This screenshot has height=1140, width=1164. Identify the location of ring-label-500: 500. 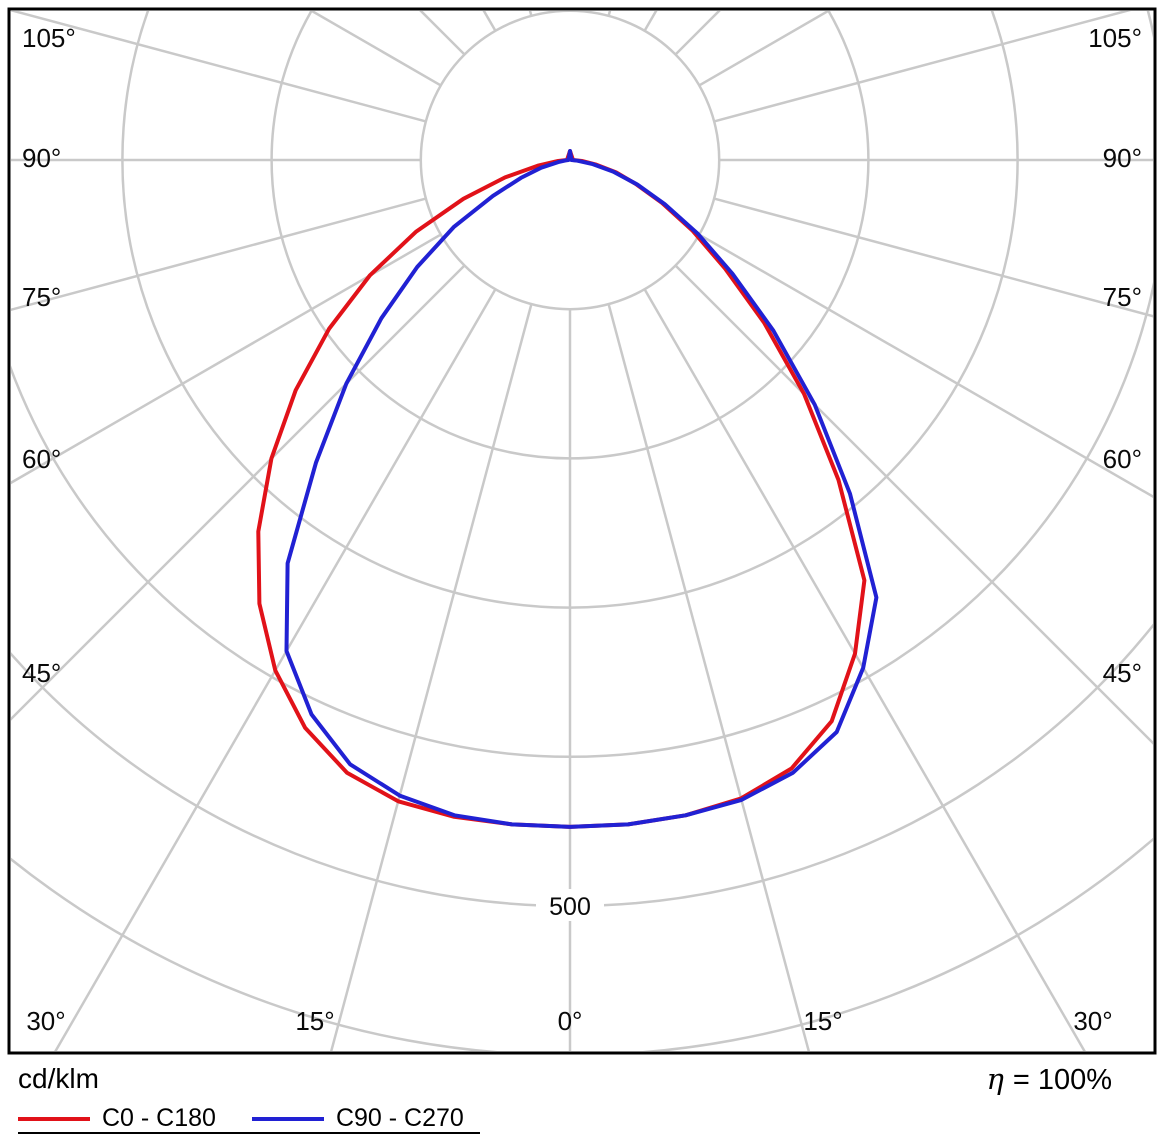
(570, 907).